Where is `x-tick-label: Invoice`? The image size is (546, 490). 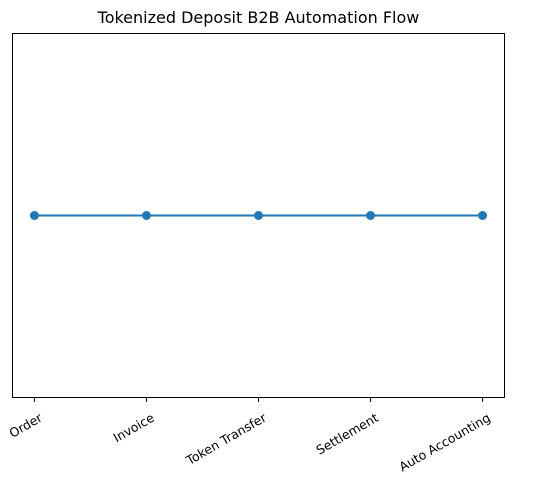
x-tick-label: Invoice is located at coordinates (134, 427).